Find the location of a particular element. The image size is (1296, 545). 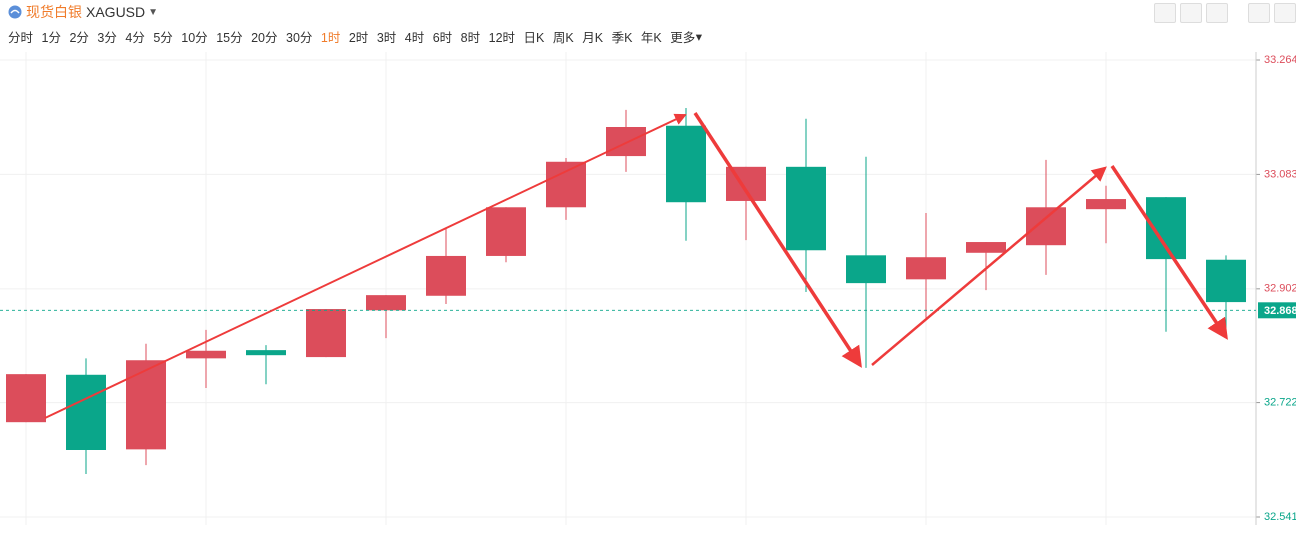

period: 10分 is located at coordinates (194, 37).